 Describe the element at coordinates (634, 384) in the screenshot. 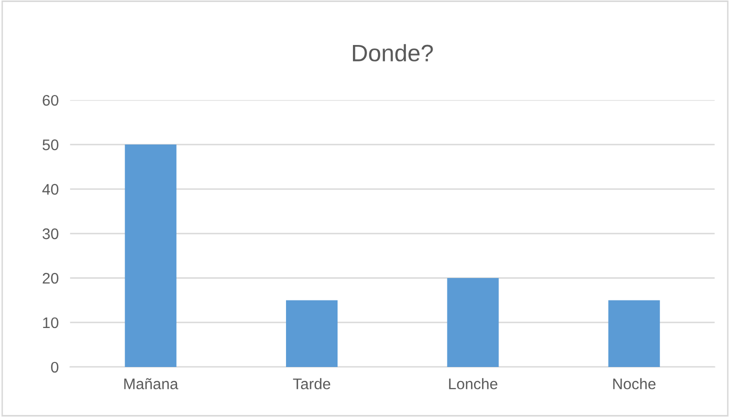

I see `x-tick-label: Noche` at that location.